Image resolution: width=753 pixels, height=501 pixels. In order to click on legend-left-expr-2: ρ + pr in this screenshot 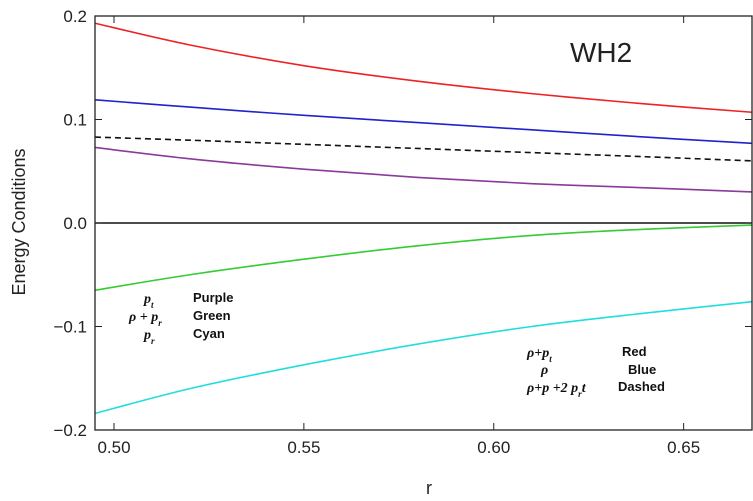, I will do `click(145, 319)`.